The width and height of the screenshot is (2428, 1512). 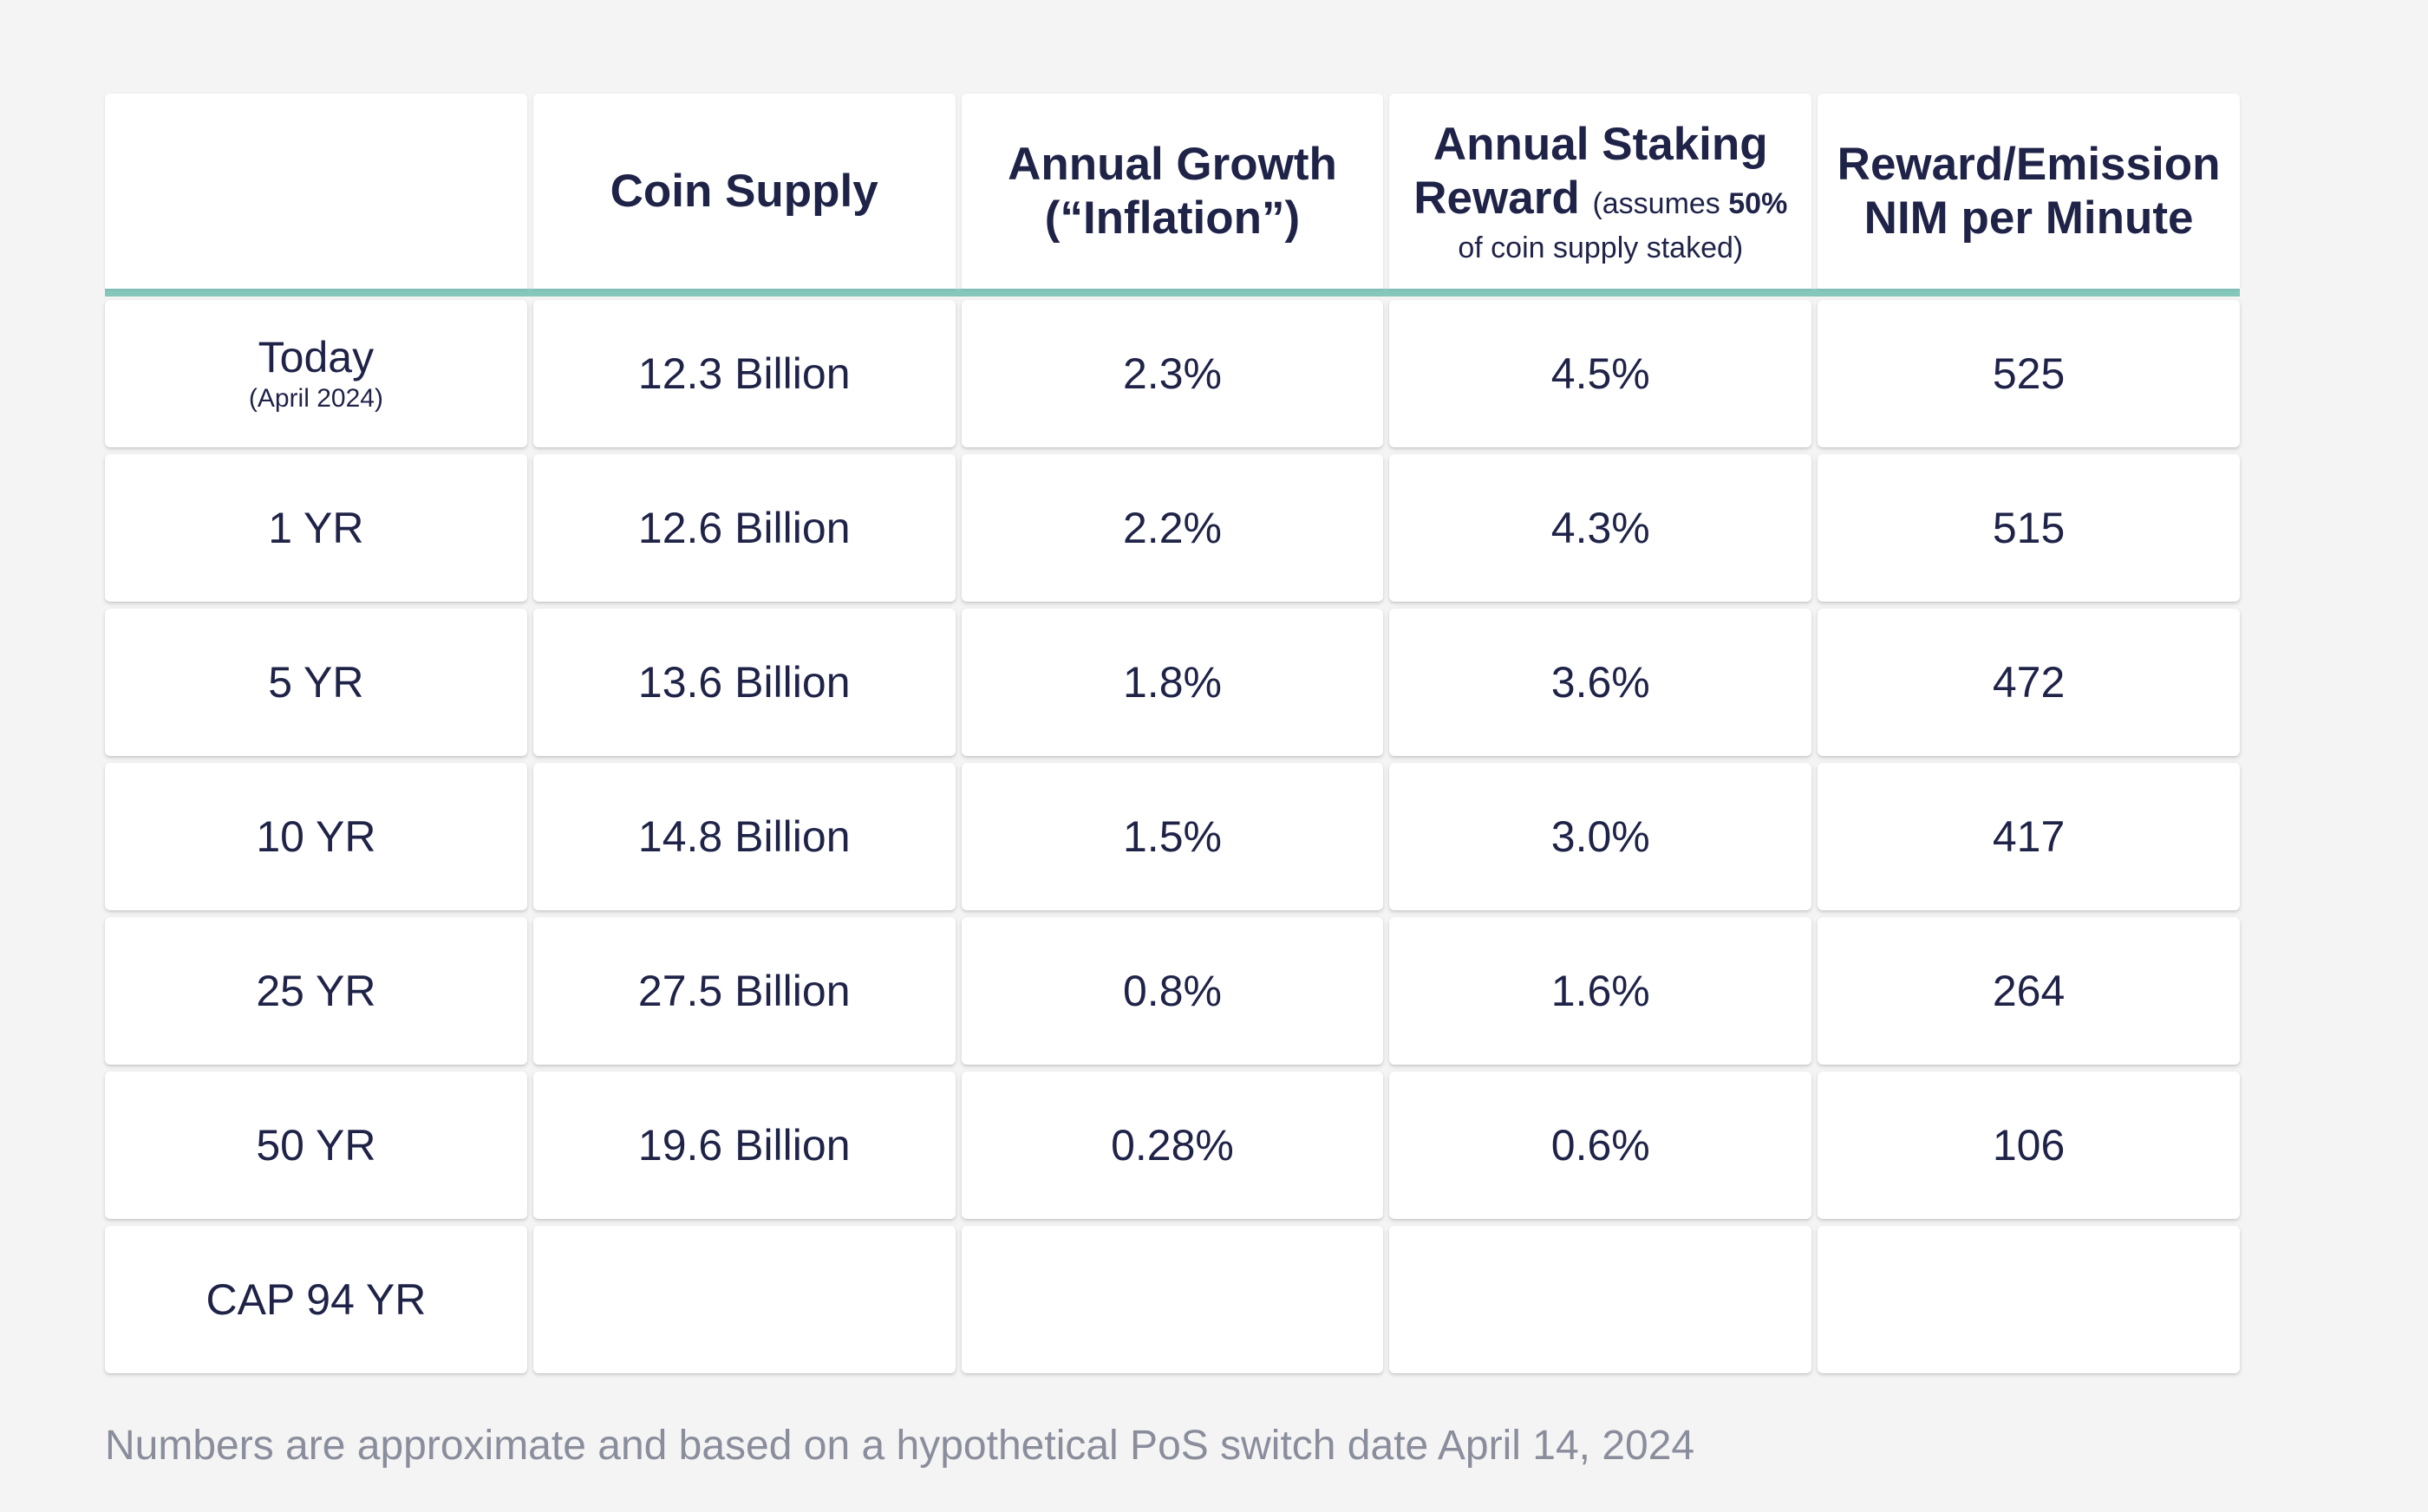 I want to click on cell-coin-supply, so click(x=744, y=1299).